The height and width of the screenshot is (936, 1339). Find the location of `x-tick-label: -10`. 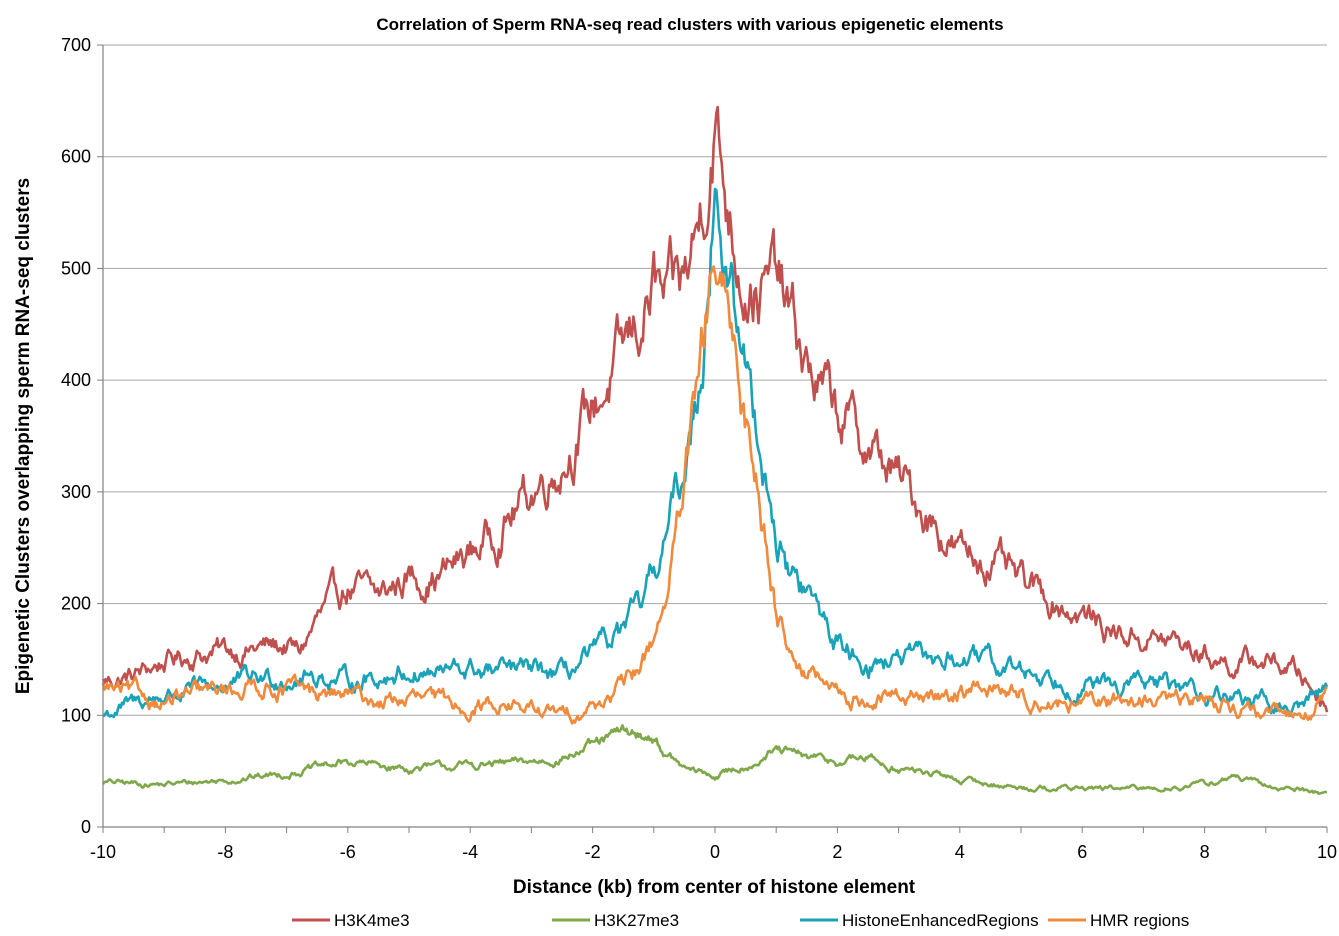

x-tick-label: -10 is located at coordinates (103, 852).